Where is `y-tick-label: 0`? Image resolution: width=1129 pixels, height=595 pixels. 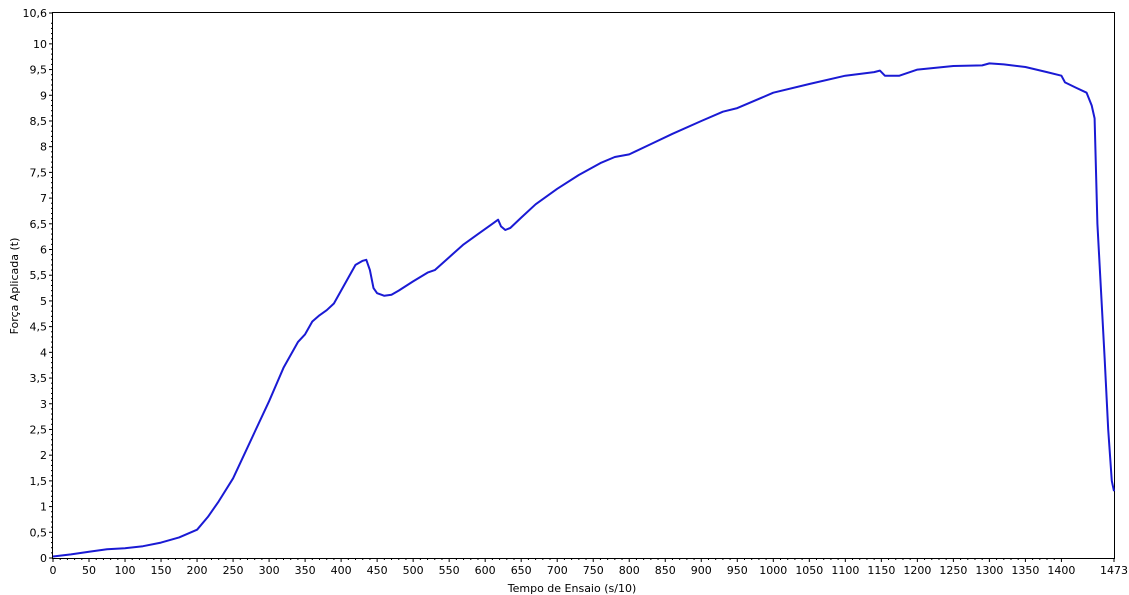 y-tick-label: 0 is located at coordinates (43, 558).